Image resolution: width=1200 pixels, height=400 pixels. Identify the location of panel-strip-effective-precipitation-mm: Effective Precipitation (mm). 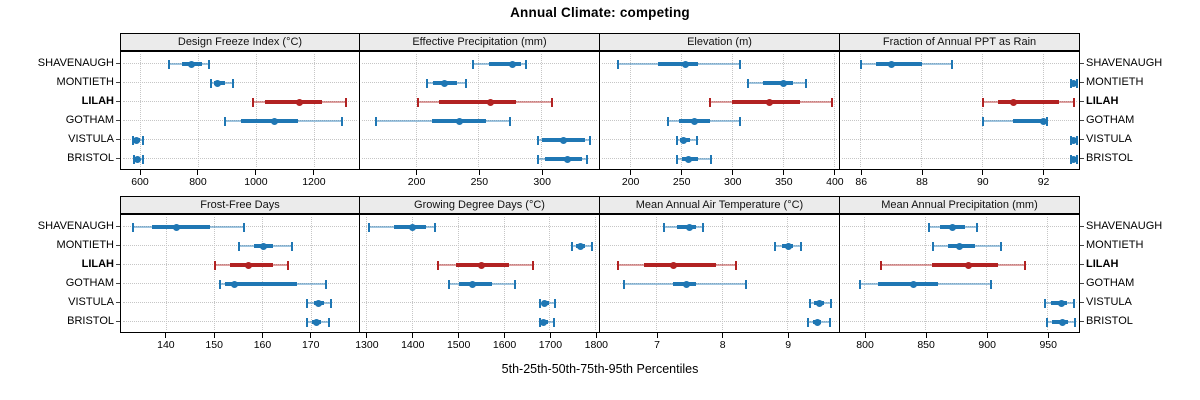
(480, 42).